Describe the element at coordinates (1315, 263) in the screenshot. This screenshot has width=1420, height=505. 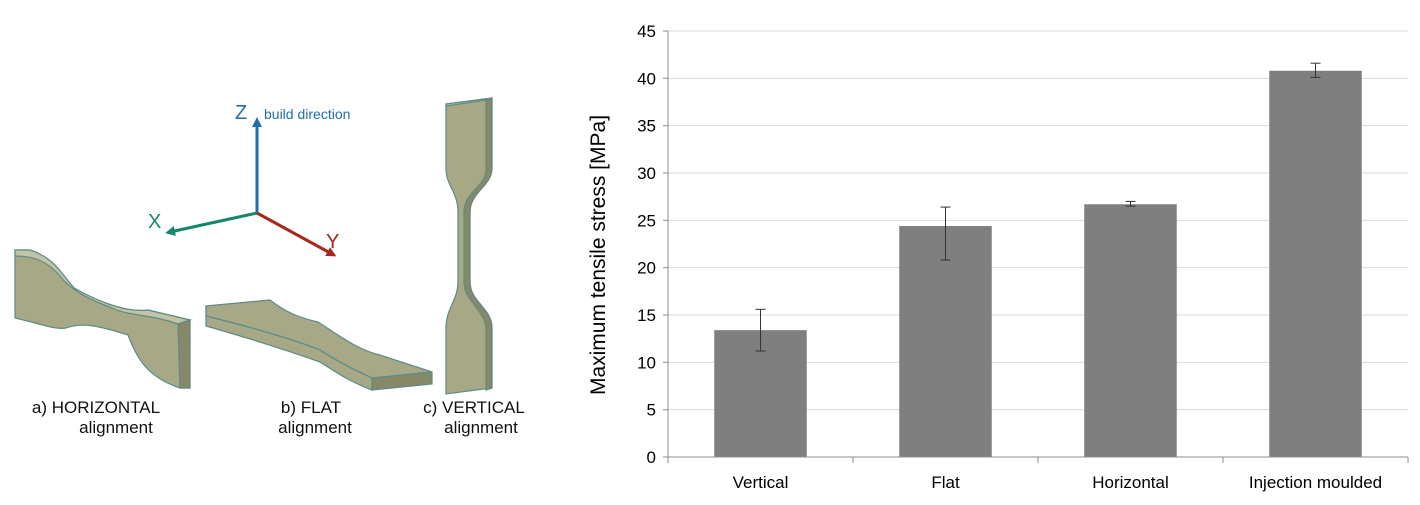
I see `bar-injection-moulded` at that location.